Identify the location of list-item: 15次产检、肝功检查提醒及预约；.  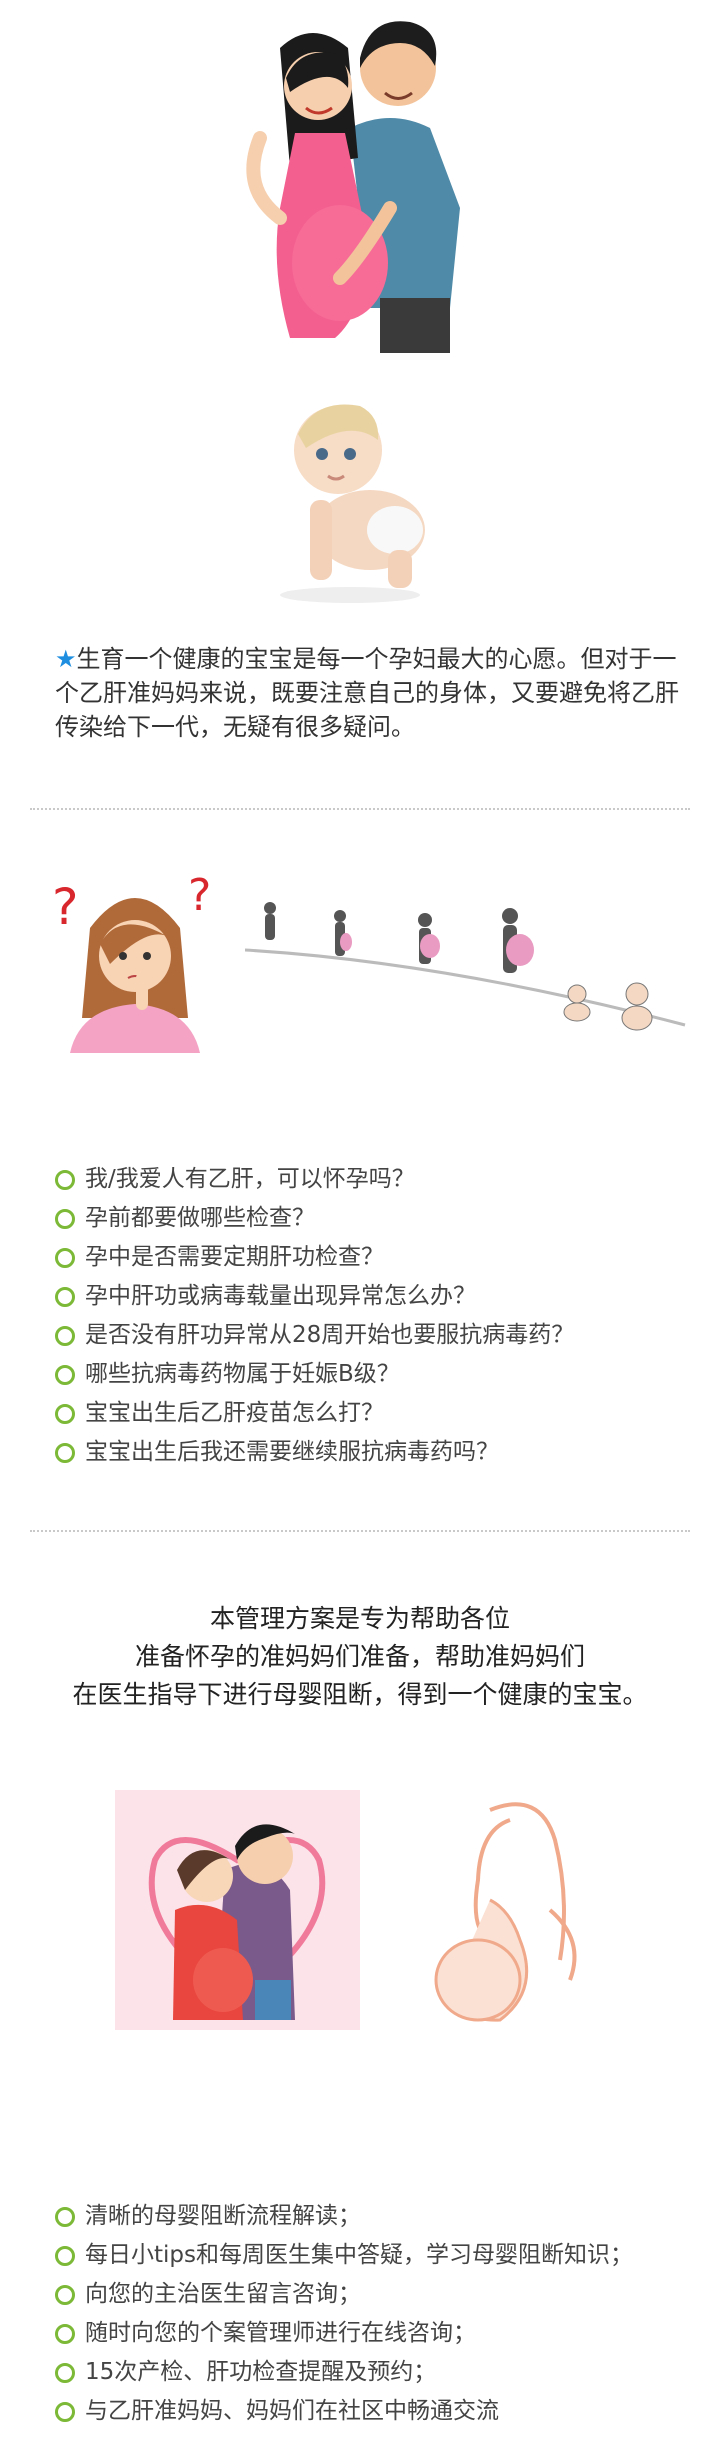
(385, 2372).